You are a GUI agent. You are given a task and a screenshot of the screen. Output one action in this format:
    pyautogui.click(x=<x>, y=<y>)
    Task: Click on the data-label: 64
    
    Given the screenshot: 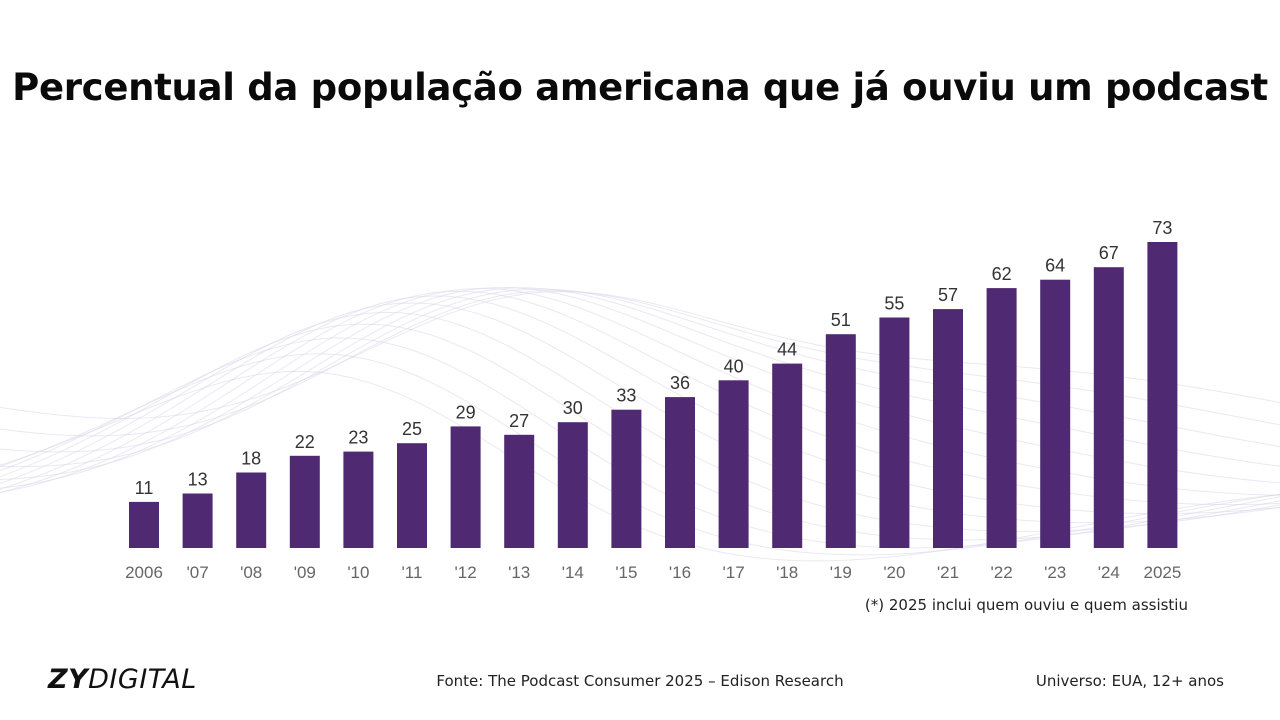 What is the action you would take?
    pyautogui.click(x=1055, y=266)
    